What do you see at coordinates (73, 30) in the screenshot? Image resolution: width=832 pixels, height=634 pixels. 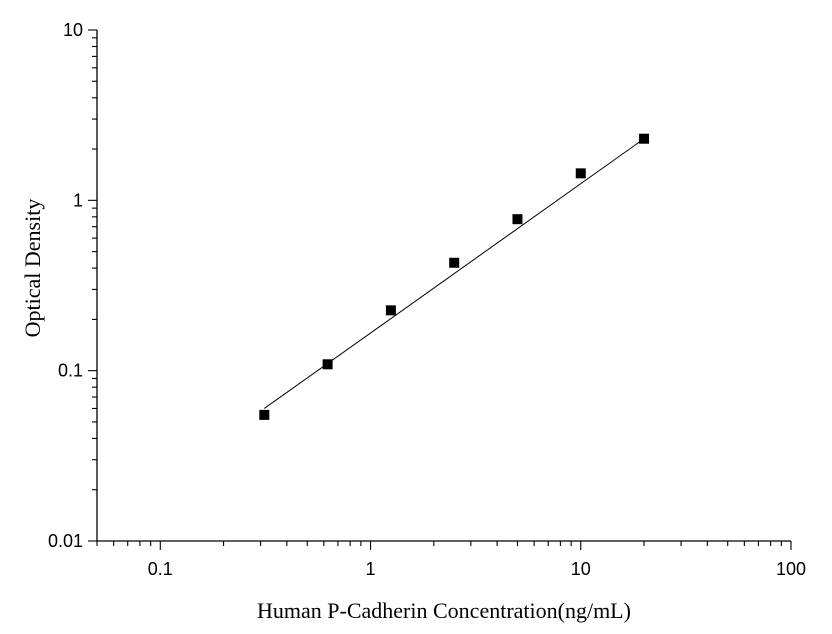 I see `y-tick-label: 10` at bounding box center [73, 30].